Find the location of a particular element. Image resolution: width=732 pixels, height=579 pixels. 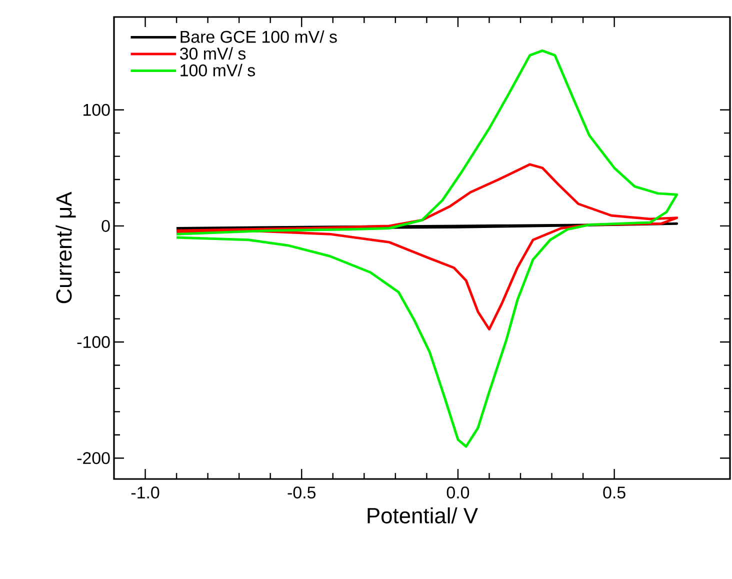

x-tick-label: -0.5 is located at coordinates (302, 492).